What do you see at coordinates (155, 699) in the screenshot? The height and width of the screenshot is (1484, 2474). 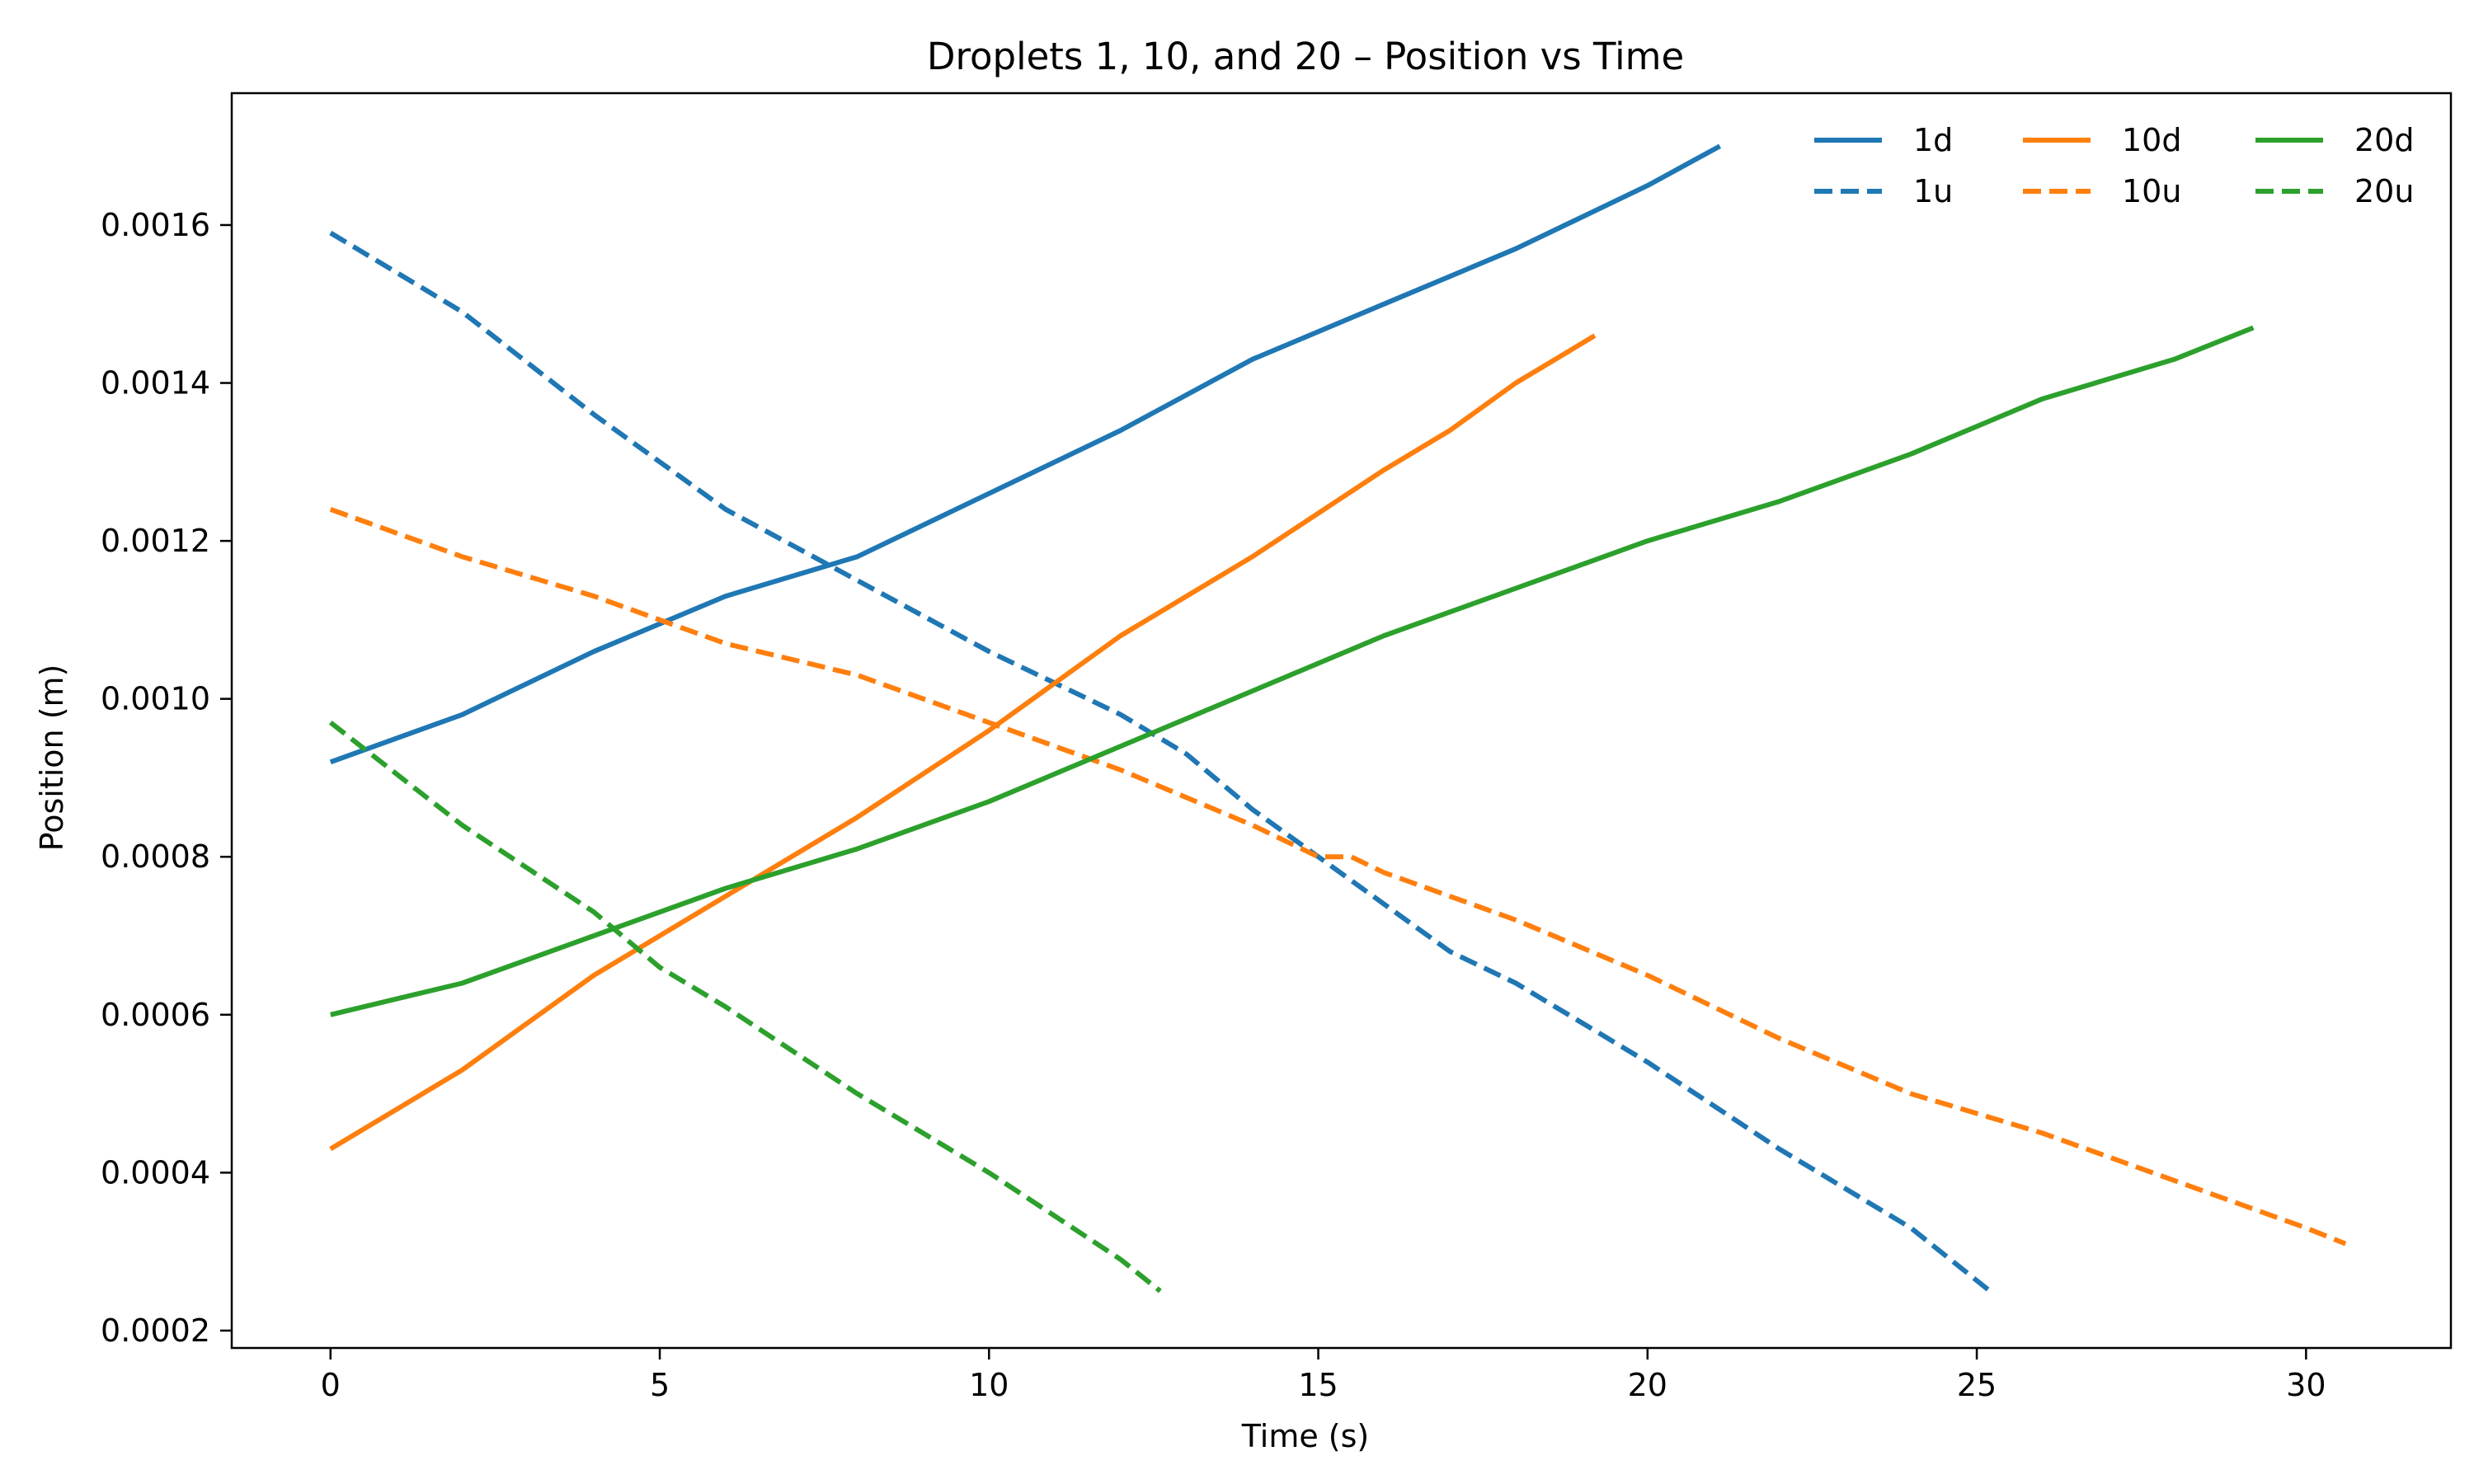 I see `y-tick-label: 0.0010` at bounding box center [155, 699].